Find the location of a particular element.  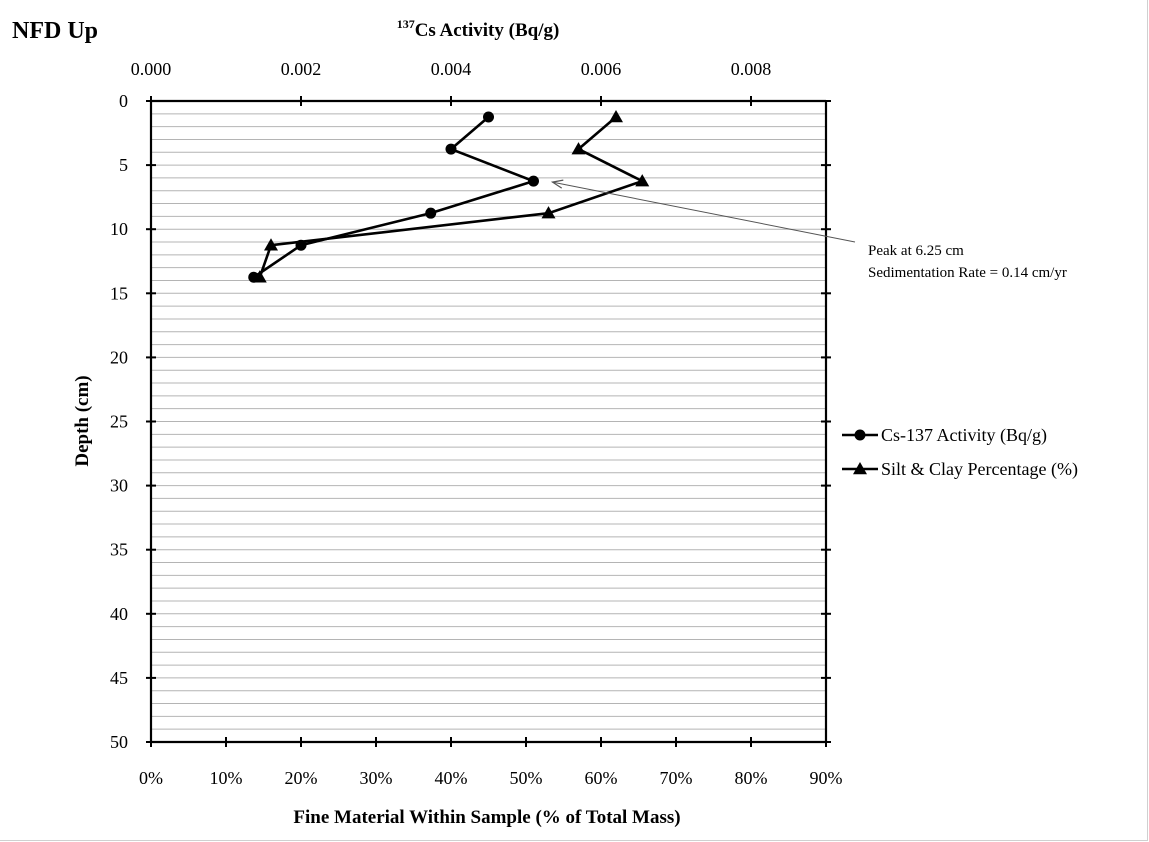

top-tick-label: 0.004 is located at coordinates (451, 69).